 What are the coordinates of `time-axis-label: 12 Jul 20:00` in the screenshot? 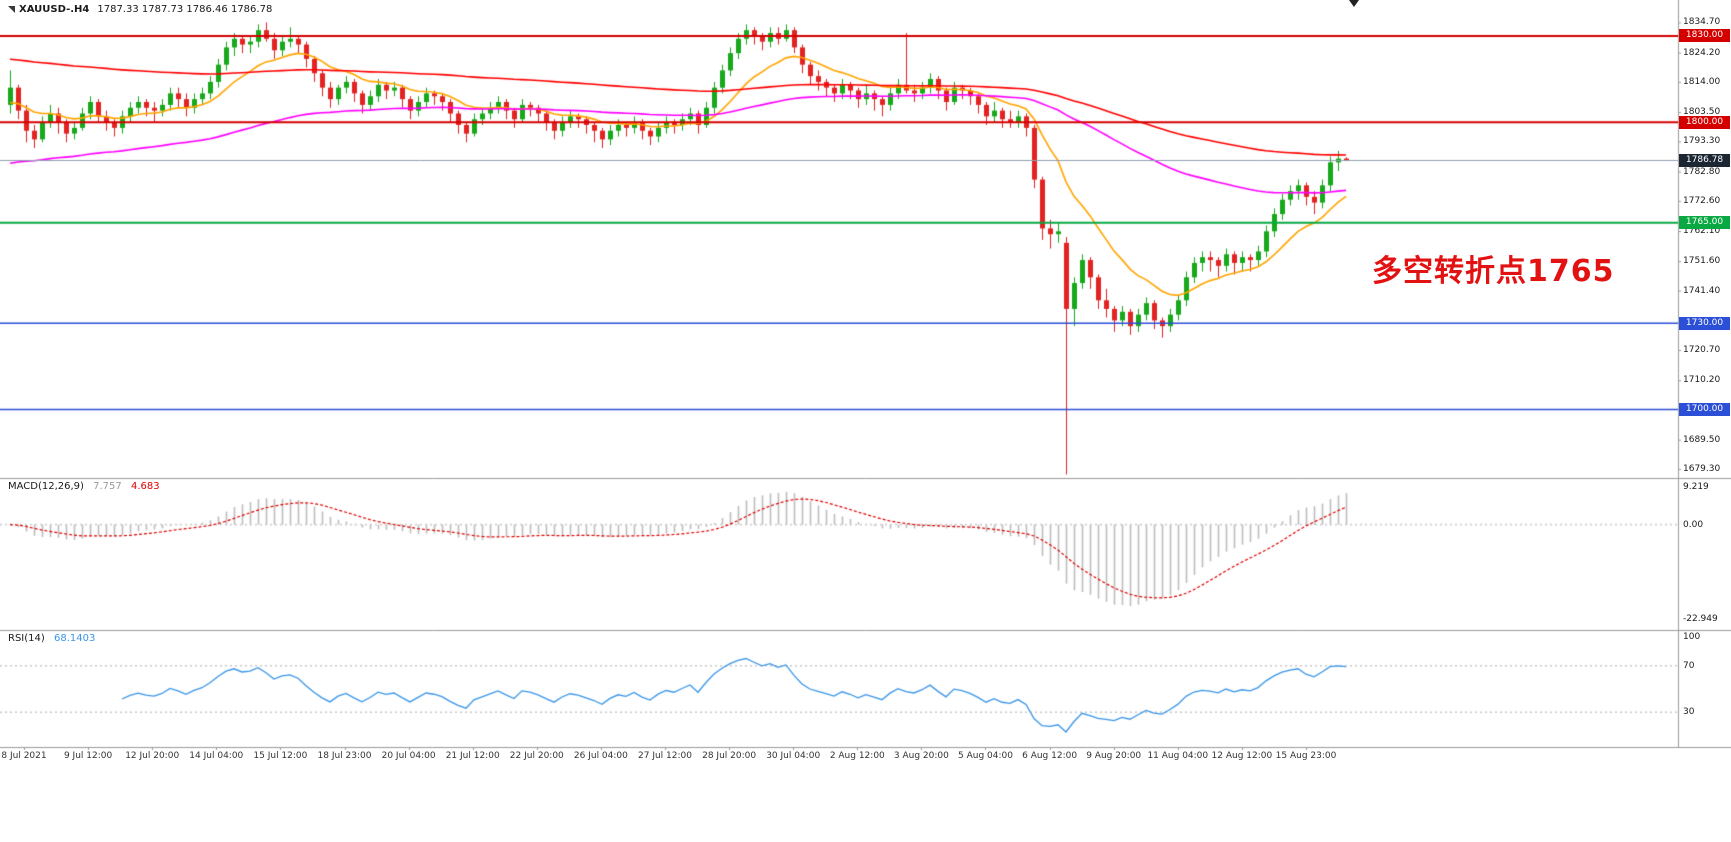 It's located at (152, 756).